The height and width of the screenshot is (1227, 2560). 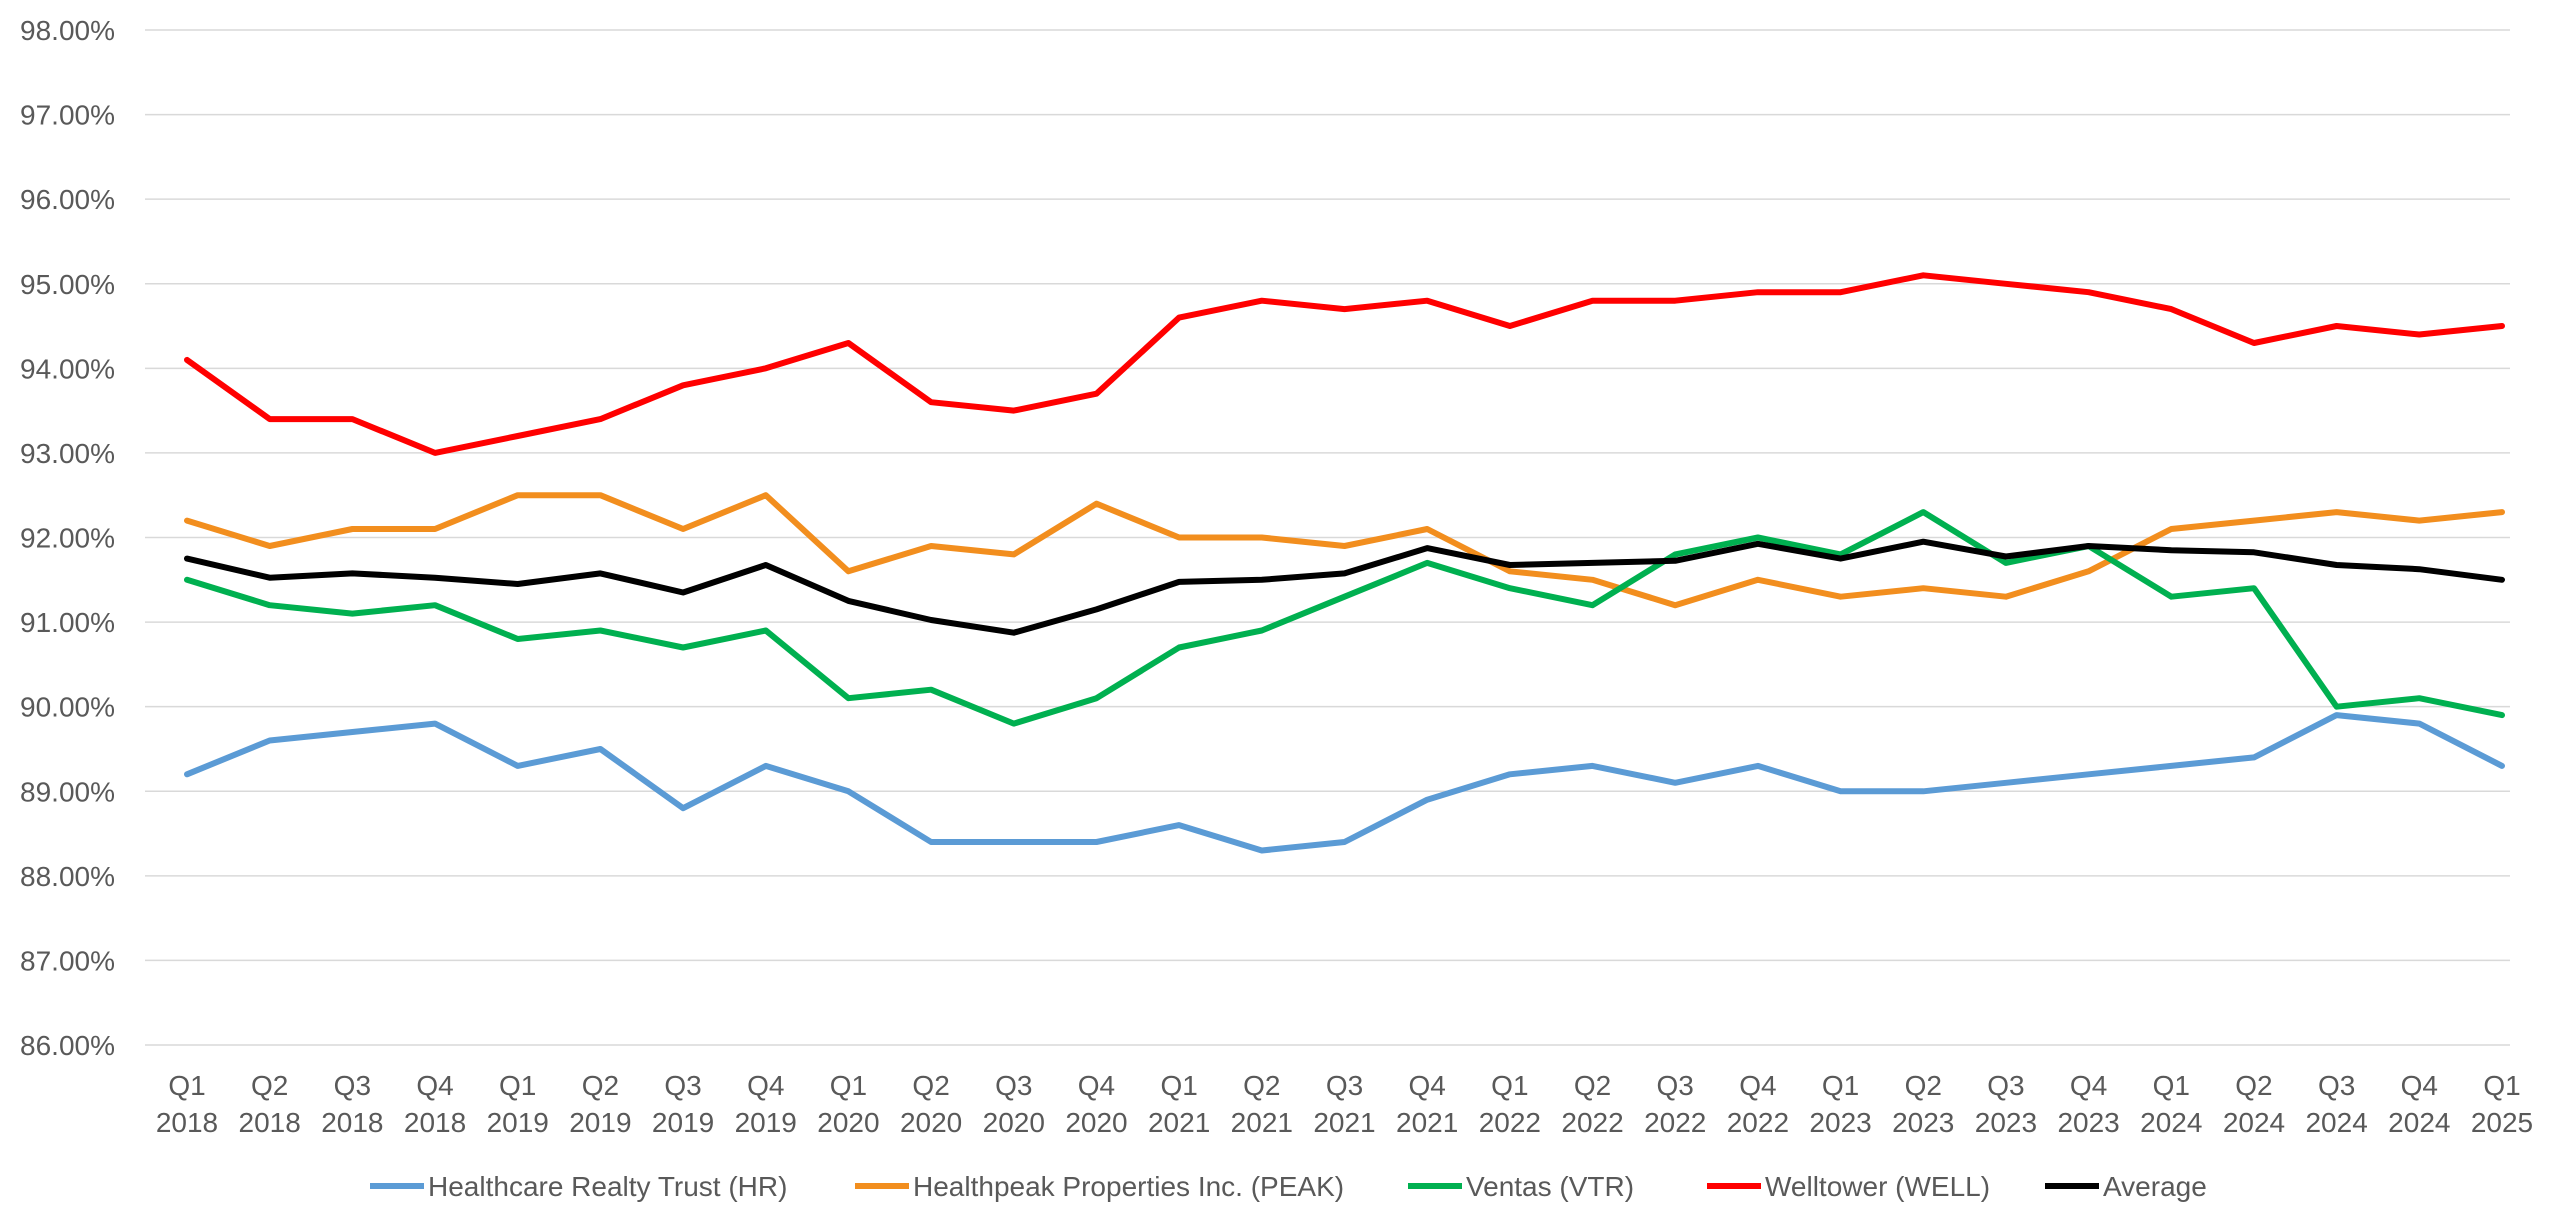 What do you see at coordinates (2502, 1122) in the screenshot?
I see `x-tick-year: 2025` at bounding box center [2502, 1122].